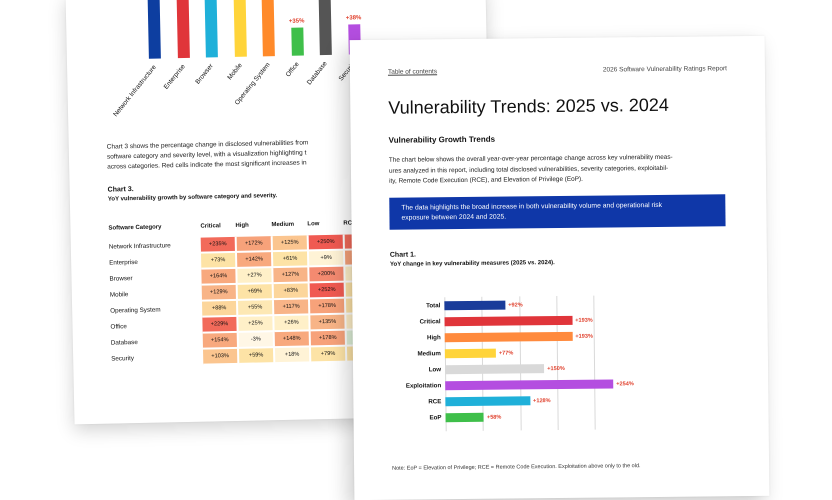 This screenshot has width=832, height=500. I want to click on chart3-title: Chart 3., so click(120, 190).